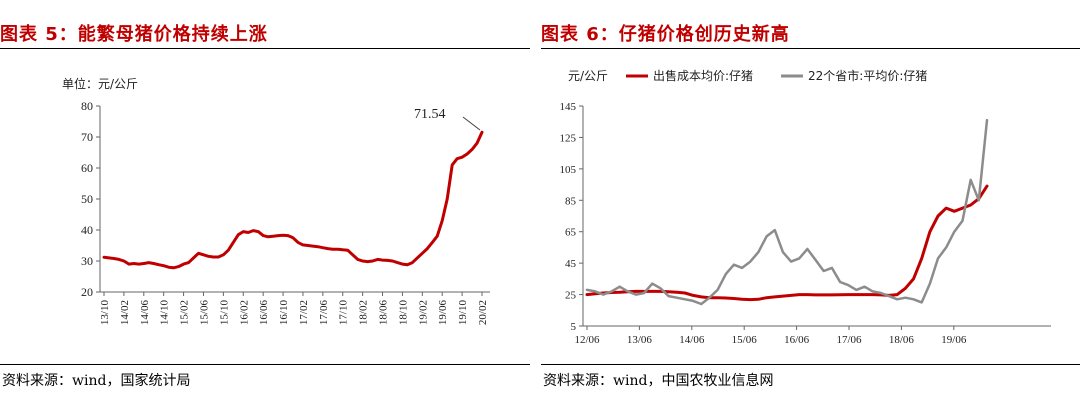 This screenshot has height=404, width=1080. I want to click on unit-label: 元/公斤, so click(588, 76).